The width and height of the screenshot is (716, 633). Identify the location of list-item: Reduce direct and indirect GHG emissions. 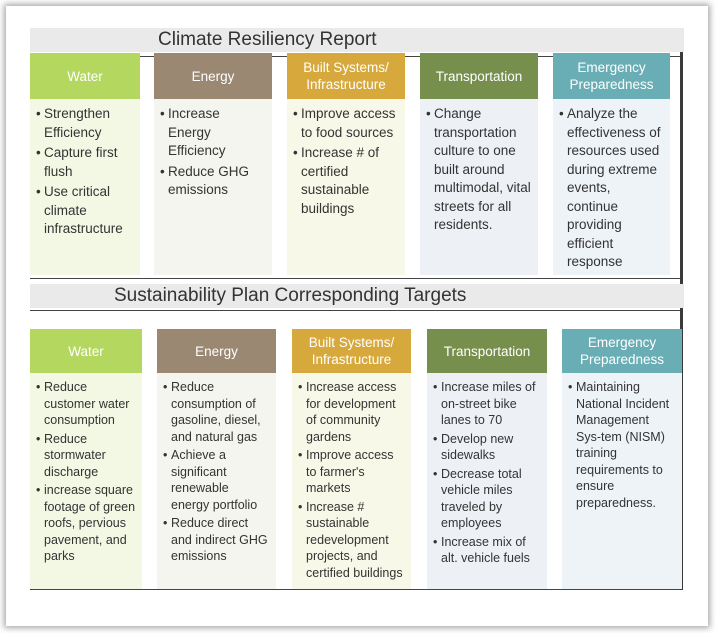
(216, 540).